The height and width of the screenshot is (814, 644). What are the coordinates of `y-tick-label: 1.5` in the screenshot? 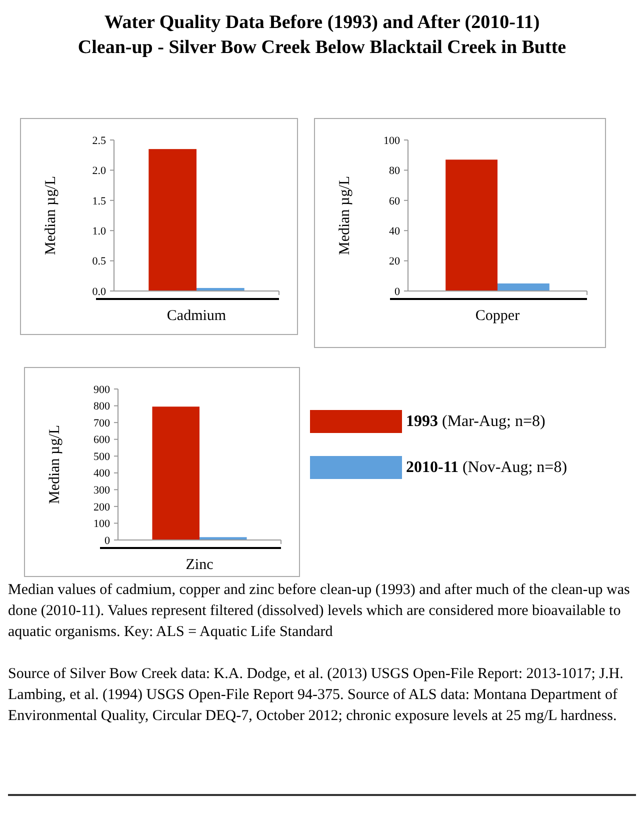 It's located at (99, 201).